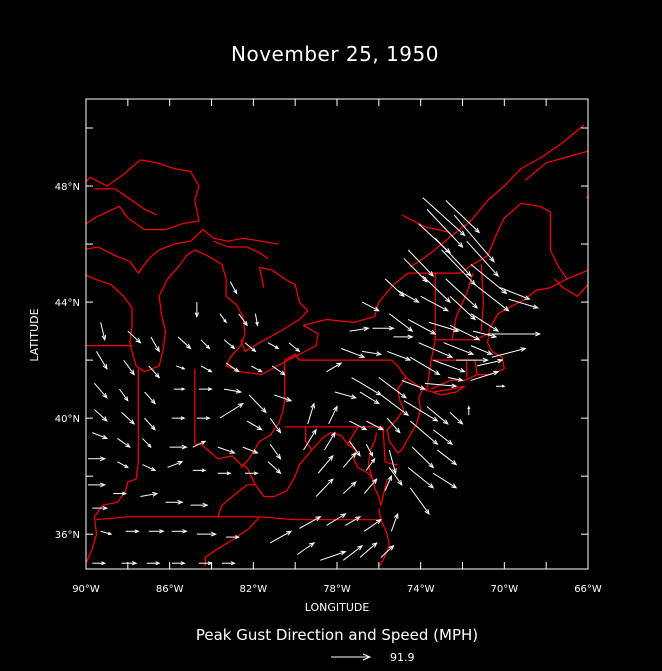 The image size is (662, 671). Describe the element at coordinates (34, 334) in the screenshot. I see `y-axis-label: LATITUDE` at that location.